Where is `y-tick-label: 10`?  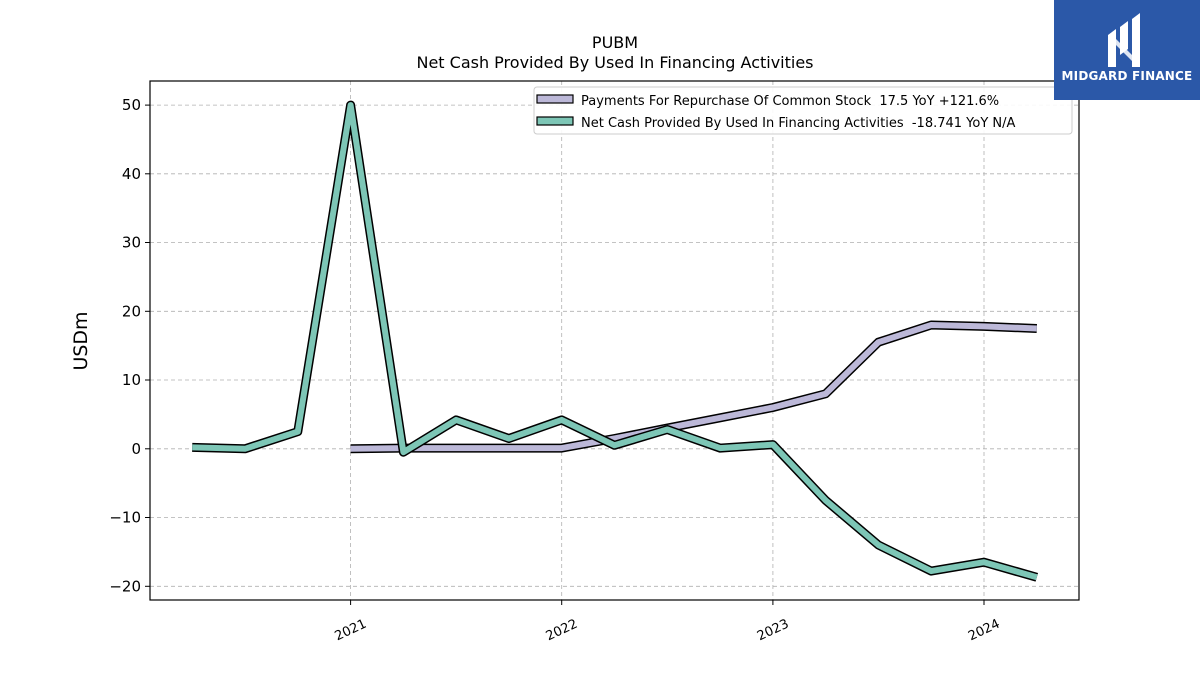
y-tick-label: 10 is located at coordinates (131, 380).